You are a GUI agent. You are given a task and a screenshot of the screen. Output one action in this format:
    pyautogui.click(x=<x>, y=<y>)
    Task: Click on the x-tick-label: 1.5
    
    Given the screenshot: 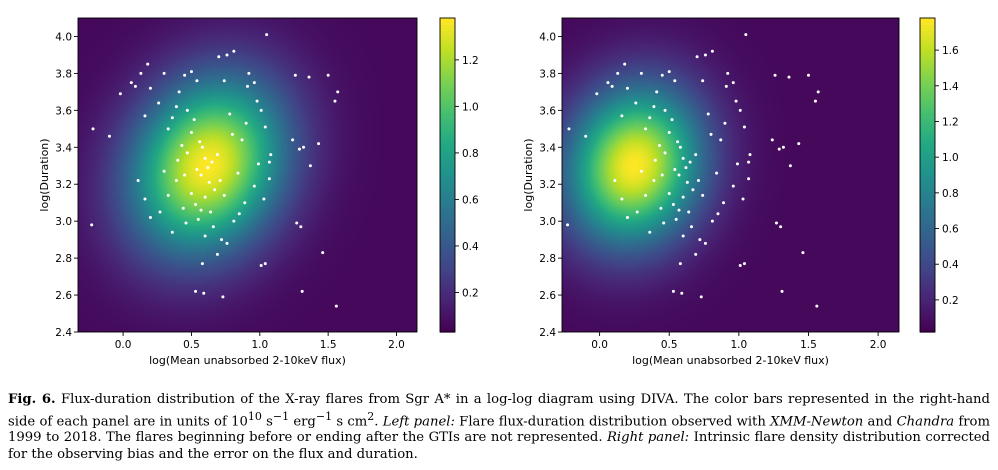 What is the action you would take?
    pyautogui.click(x=808, y=345)
    